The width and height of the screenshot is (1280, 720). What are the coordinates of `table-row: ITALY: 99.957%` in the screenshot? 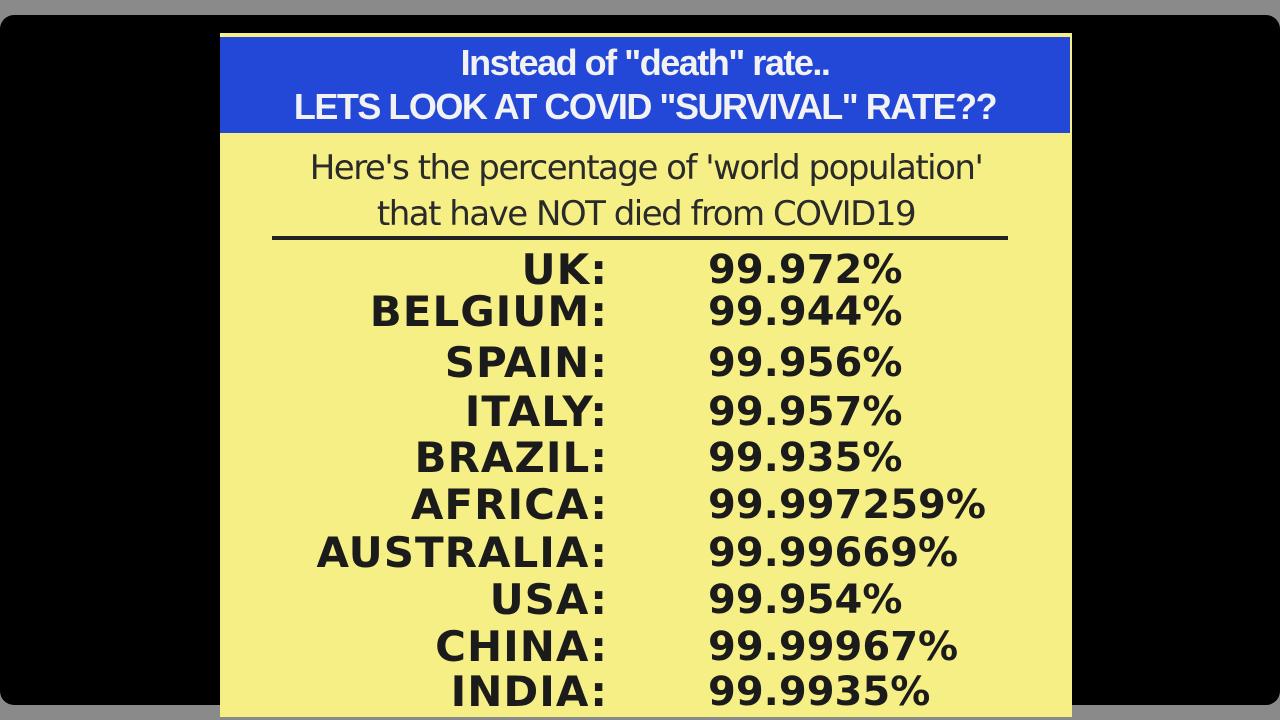 It's located at (646, 412).